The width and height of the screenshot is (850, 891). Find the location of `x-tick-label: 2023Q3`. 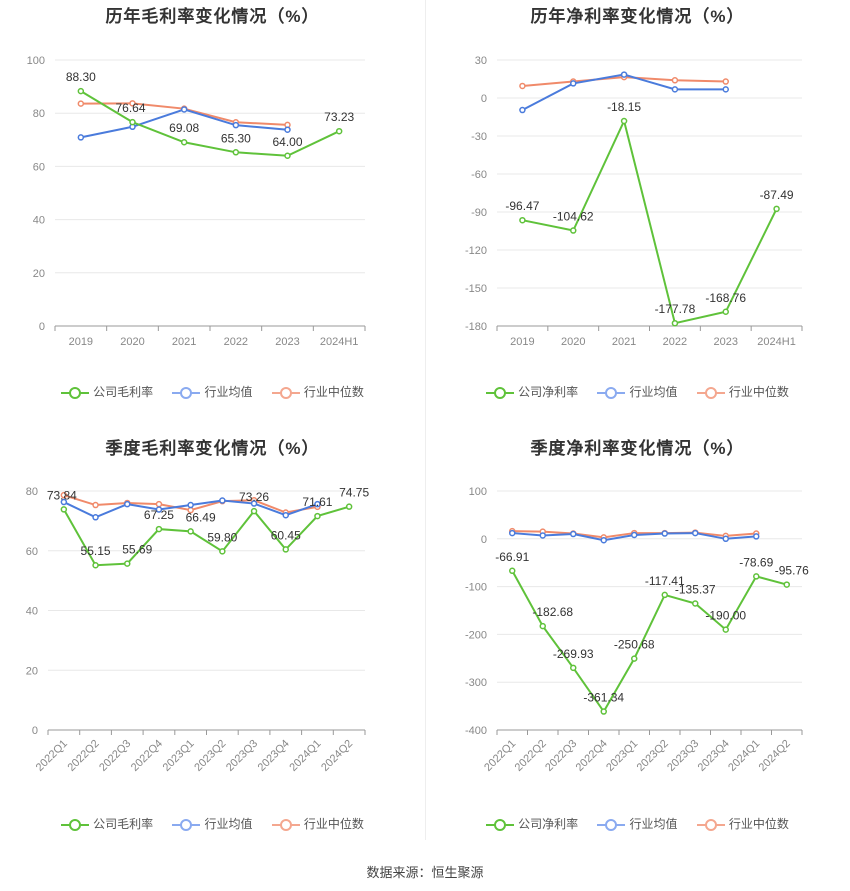

x-tick-label: 2023Q3 is located at coordinates (242, 756).